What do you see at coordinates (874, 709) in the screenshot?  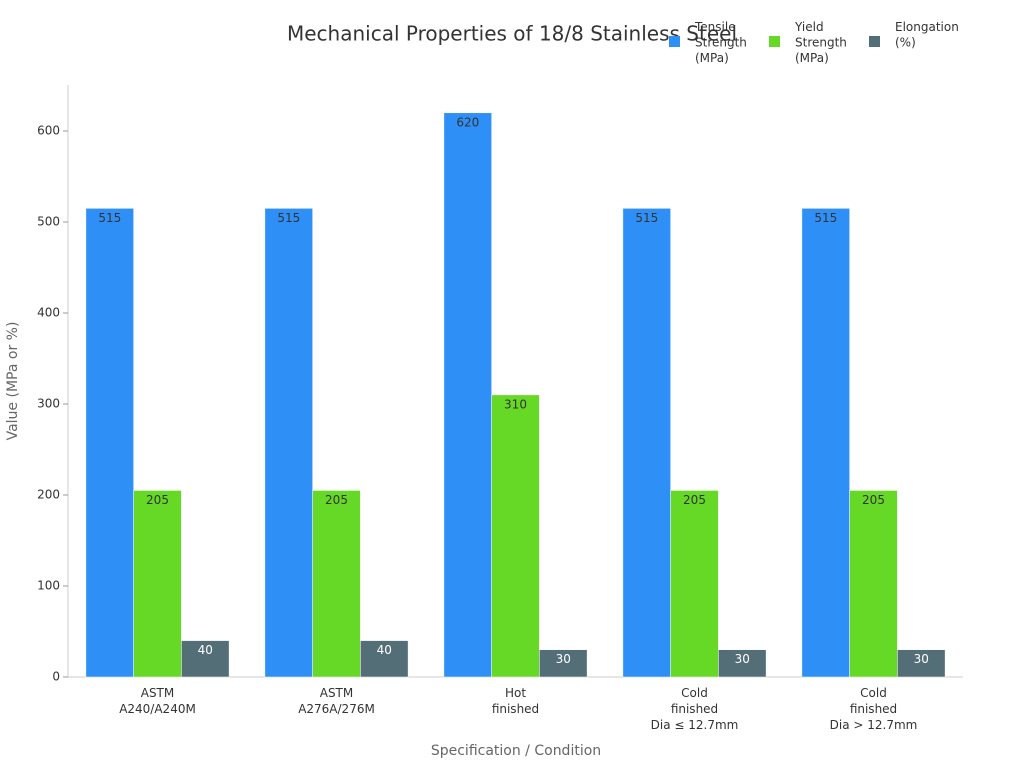 I see `x-tick-label: Cold finished Dia > 12.7mm` at bounding box center [874, 709].